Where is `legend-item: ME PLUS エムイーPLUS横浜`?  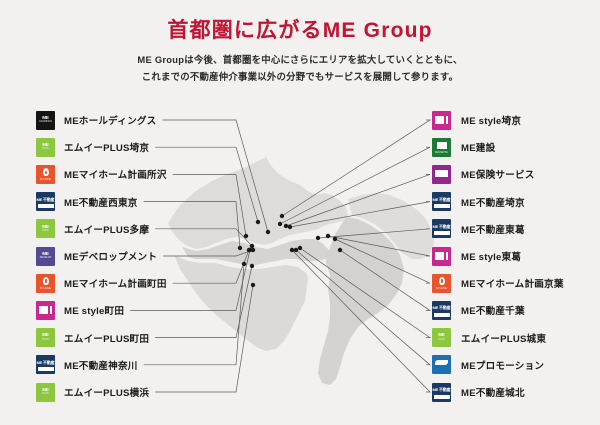
legend-item: ME PLUS エムイーPLUS横浜 is located at coordinates (92, 392).